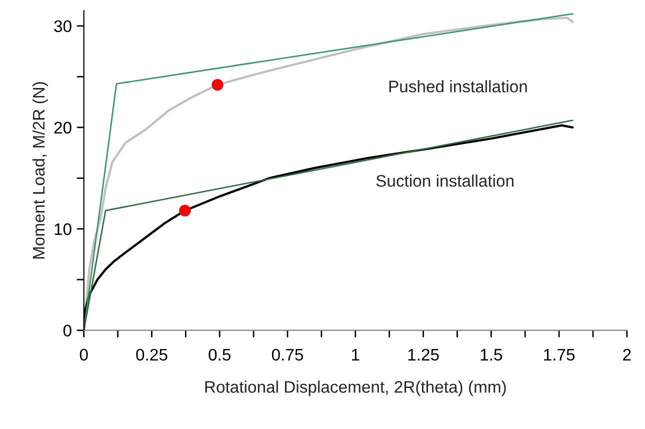 This screenshot has width=645, height=429. What do you see at coordinates (288, 354) in the screenshot?
I see `x-tick-label: 0.75` at bounding box center [288, 354].